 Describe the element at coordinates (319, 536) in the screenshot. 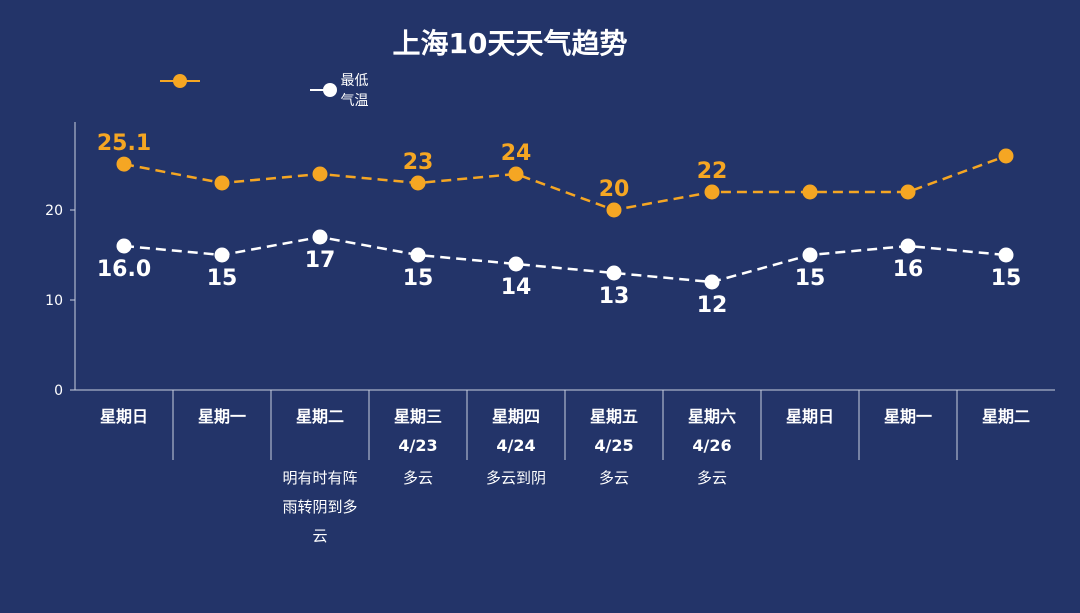

I see `day-weather: 云` at that location.